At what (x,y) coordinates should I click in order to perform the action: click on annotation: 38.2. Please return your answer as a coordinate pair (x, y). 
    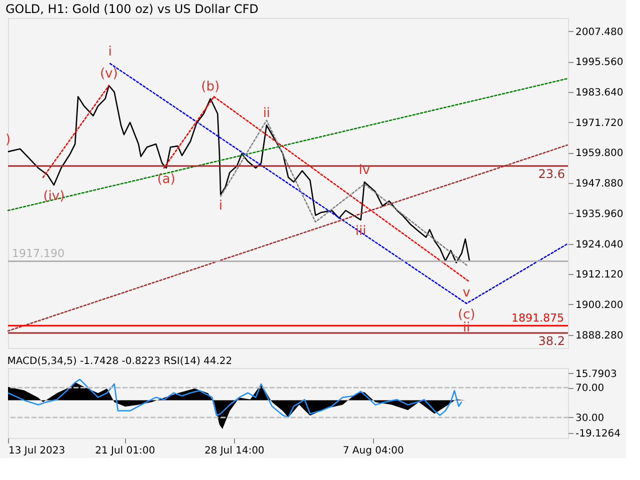
    Looking at the image, I should click on (551, 341).